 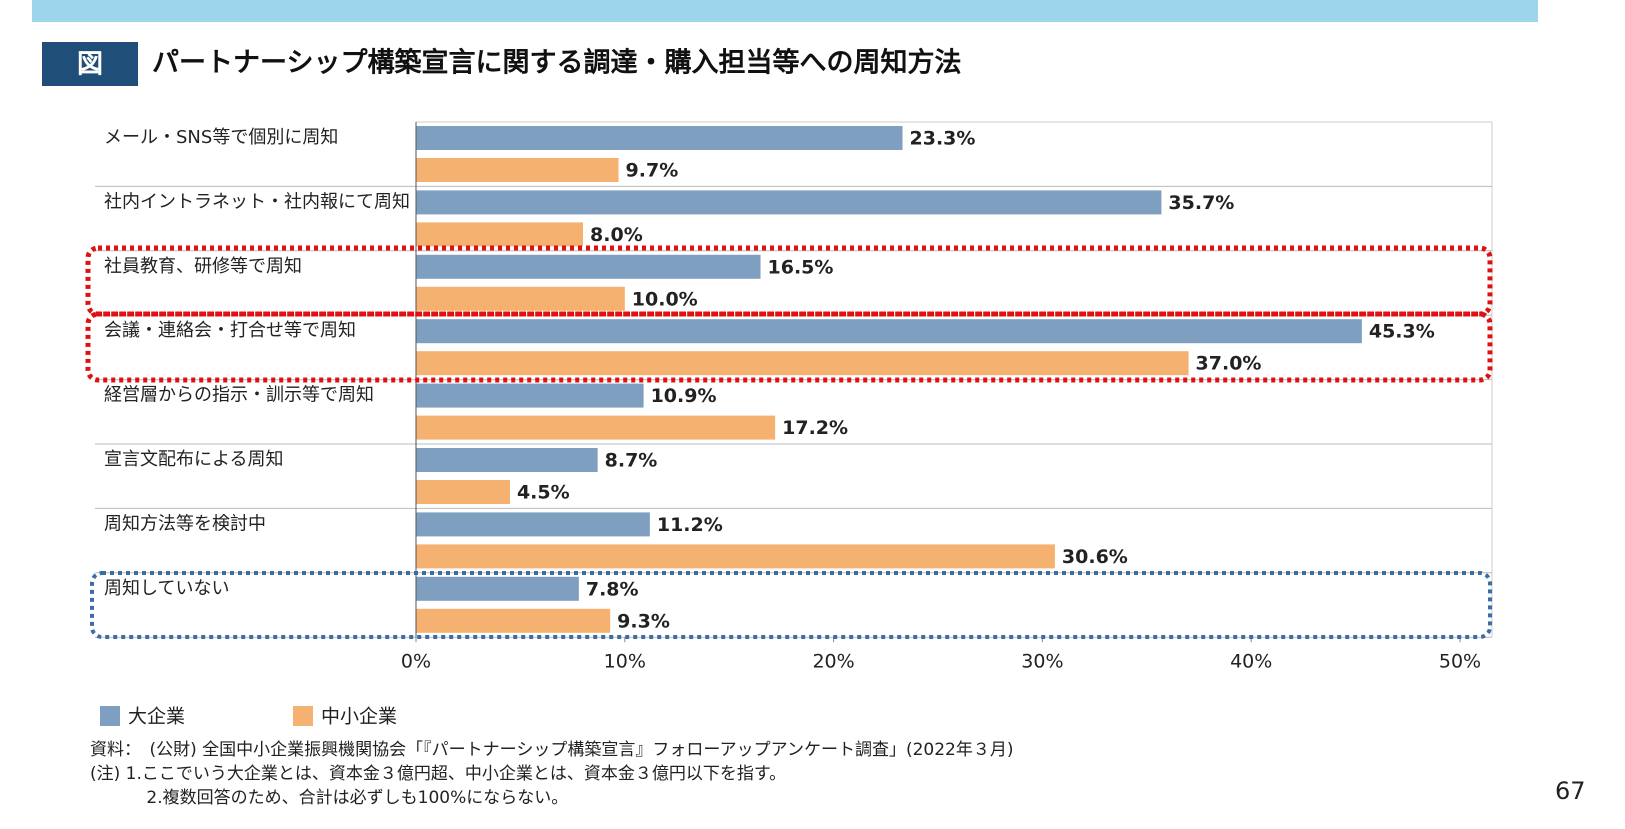 What do you see at coordinates (166, 588) in the screenshot?
I see `category-label: 周知していない` at bounding box center [166, 588].